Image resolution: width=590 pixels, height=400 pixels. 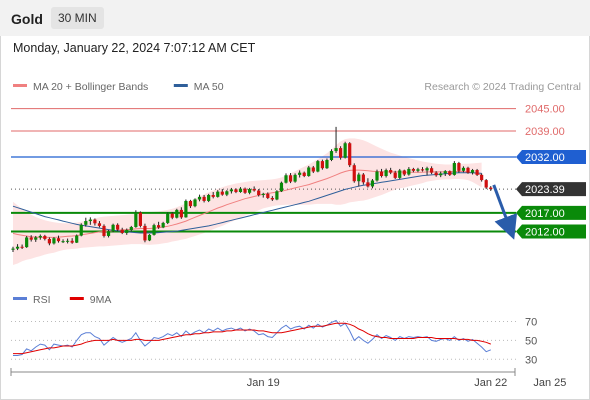 What do you see at coordinates (247, 203) in the screenshot?
I see `ma50-line` at bounding box center [247, 203].